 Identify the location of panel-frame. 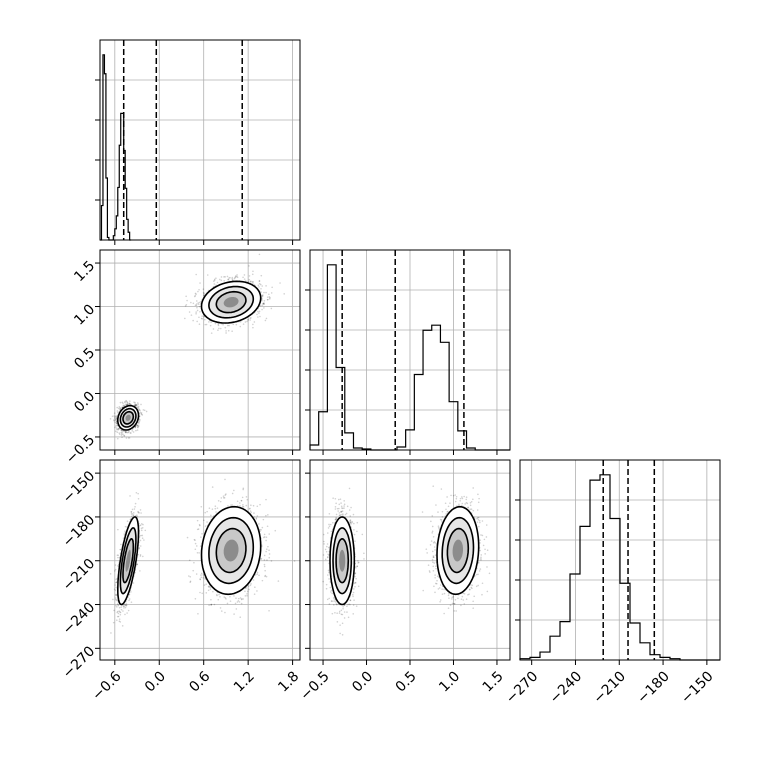
(200, 140).